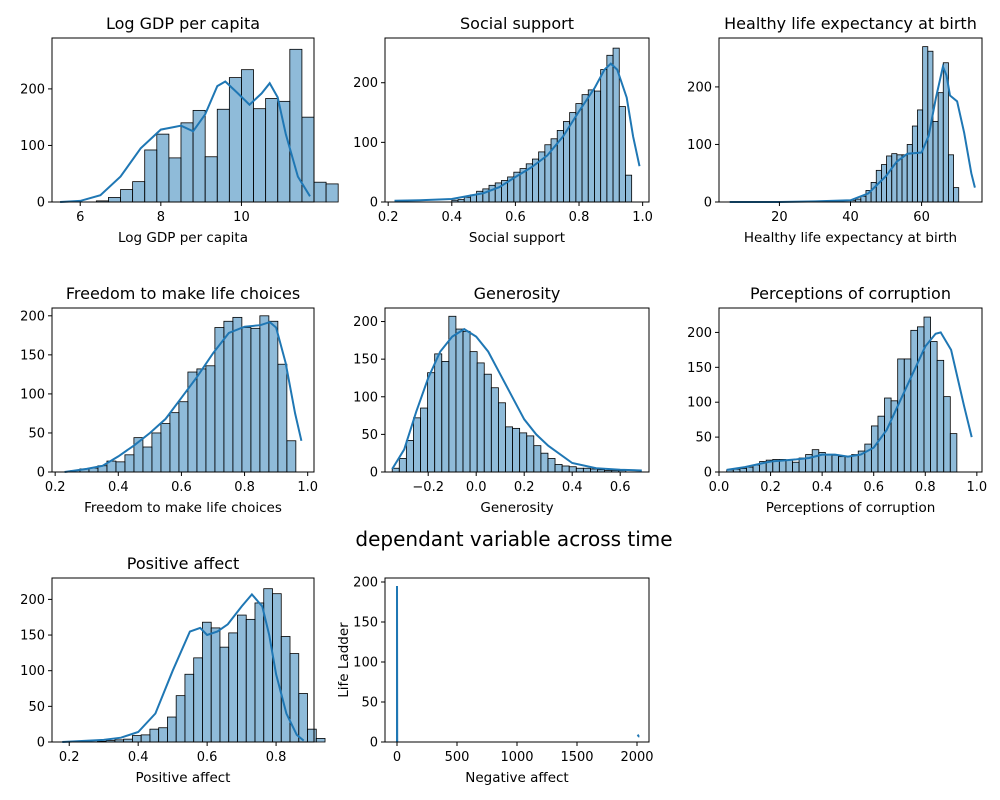 This screenshot has height=800, width=1000. I want to click on x-tick-label: 20, so click(779, 217).